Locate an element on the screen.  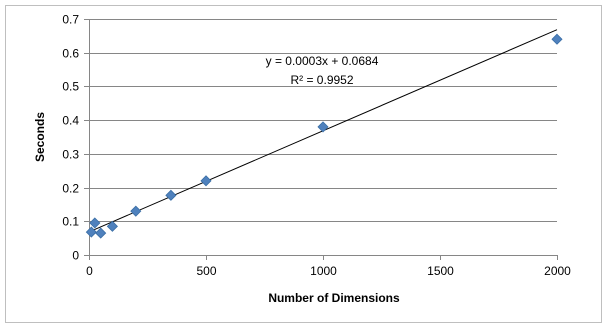
y-tick-label: 0.1 is located at coordinates (70, 222).